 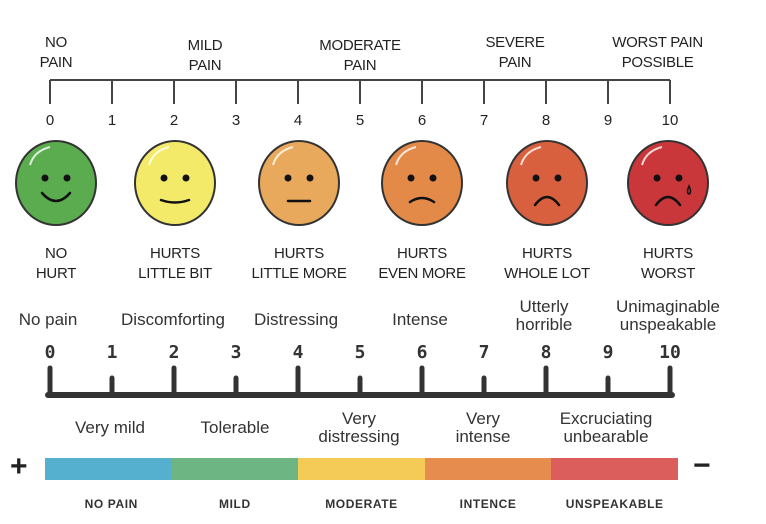 I want to click on top-number: 9, so click(x=608, y=120).